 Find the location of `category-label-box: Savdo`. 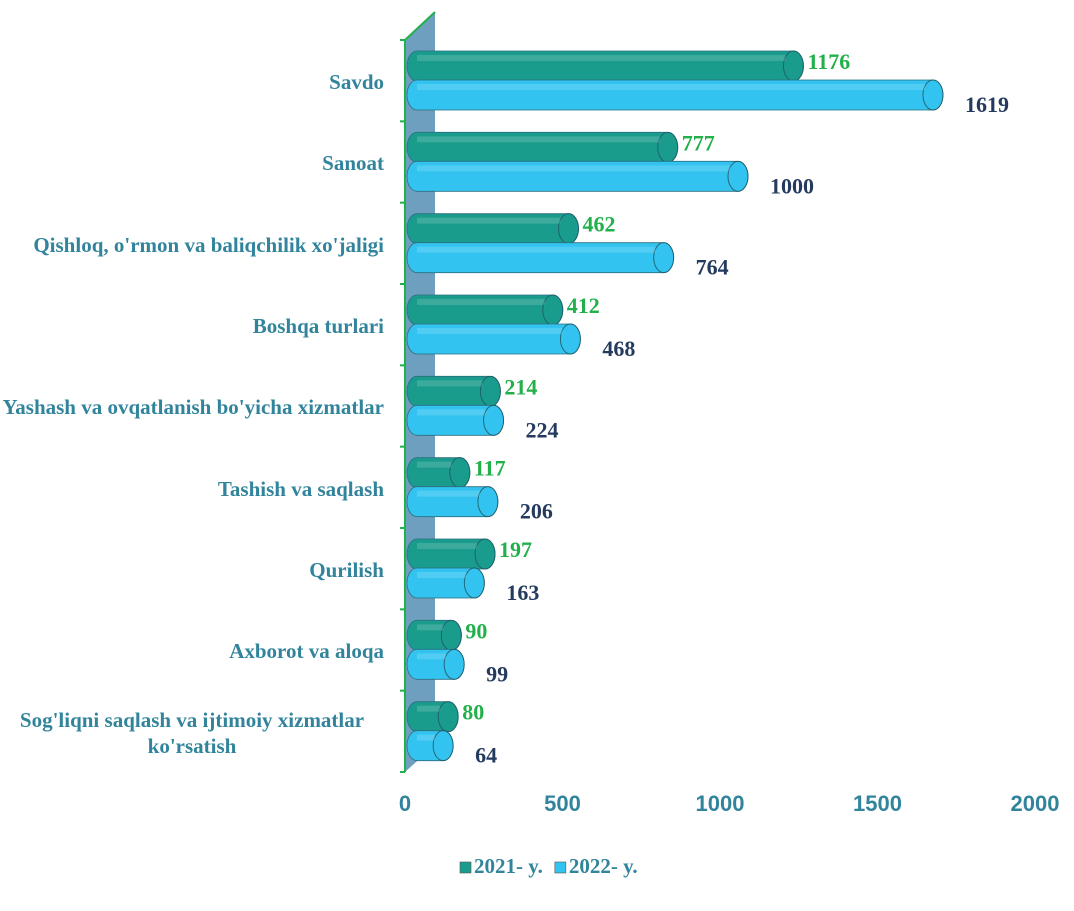

category-label-box: Savdo is located at coordinates (192, 82).